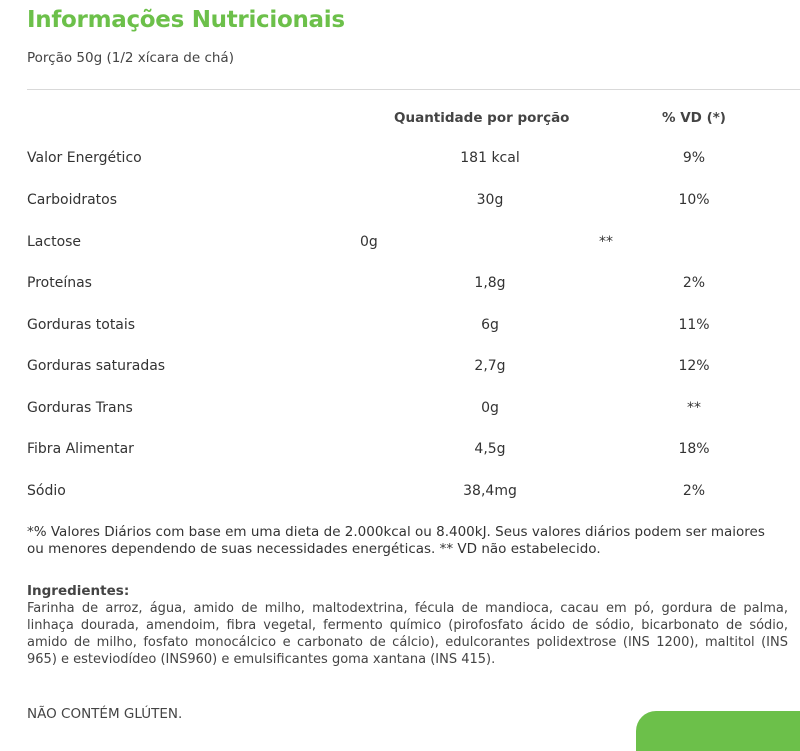 Image resolution: width=800 pixels, height=751 pixels. What do you see at coordinates (490, 491) in the screenshot?
I see `nutrient-quantity: 38,4mg` at bounding box center [490, 491].